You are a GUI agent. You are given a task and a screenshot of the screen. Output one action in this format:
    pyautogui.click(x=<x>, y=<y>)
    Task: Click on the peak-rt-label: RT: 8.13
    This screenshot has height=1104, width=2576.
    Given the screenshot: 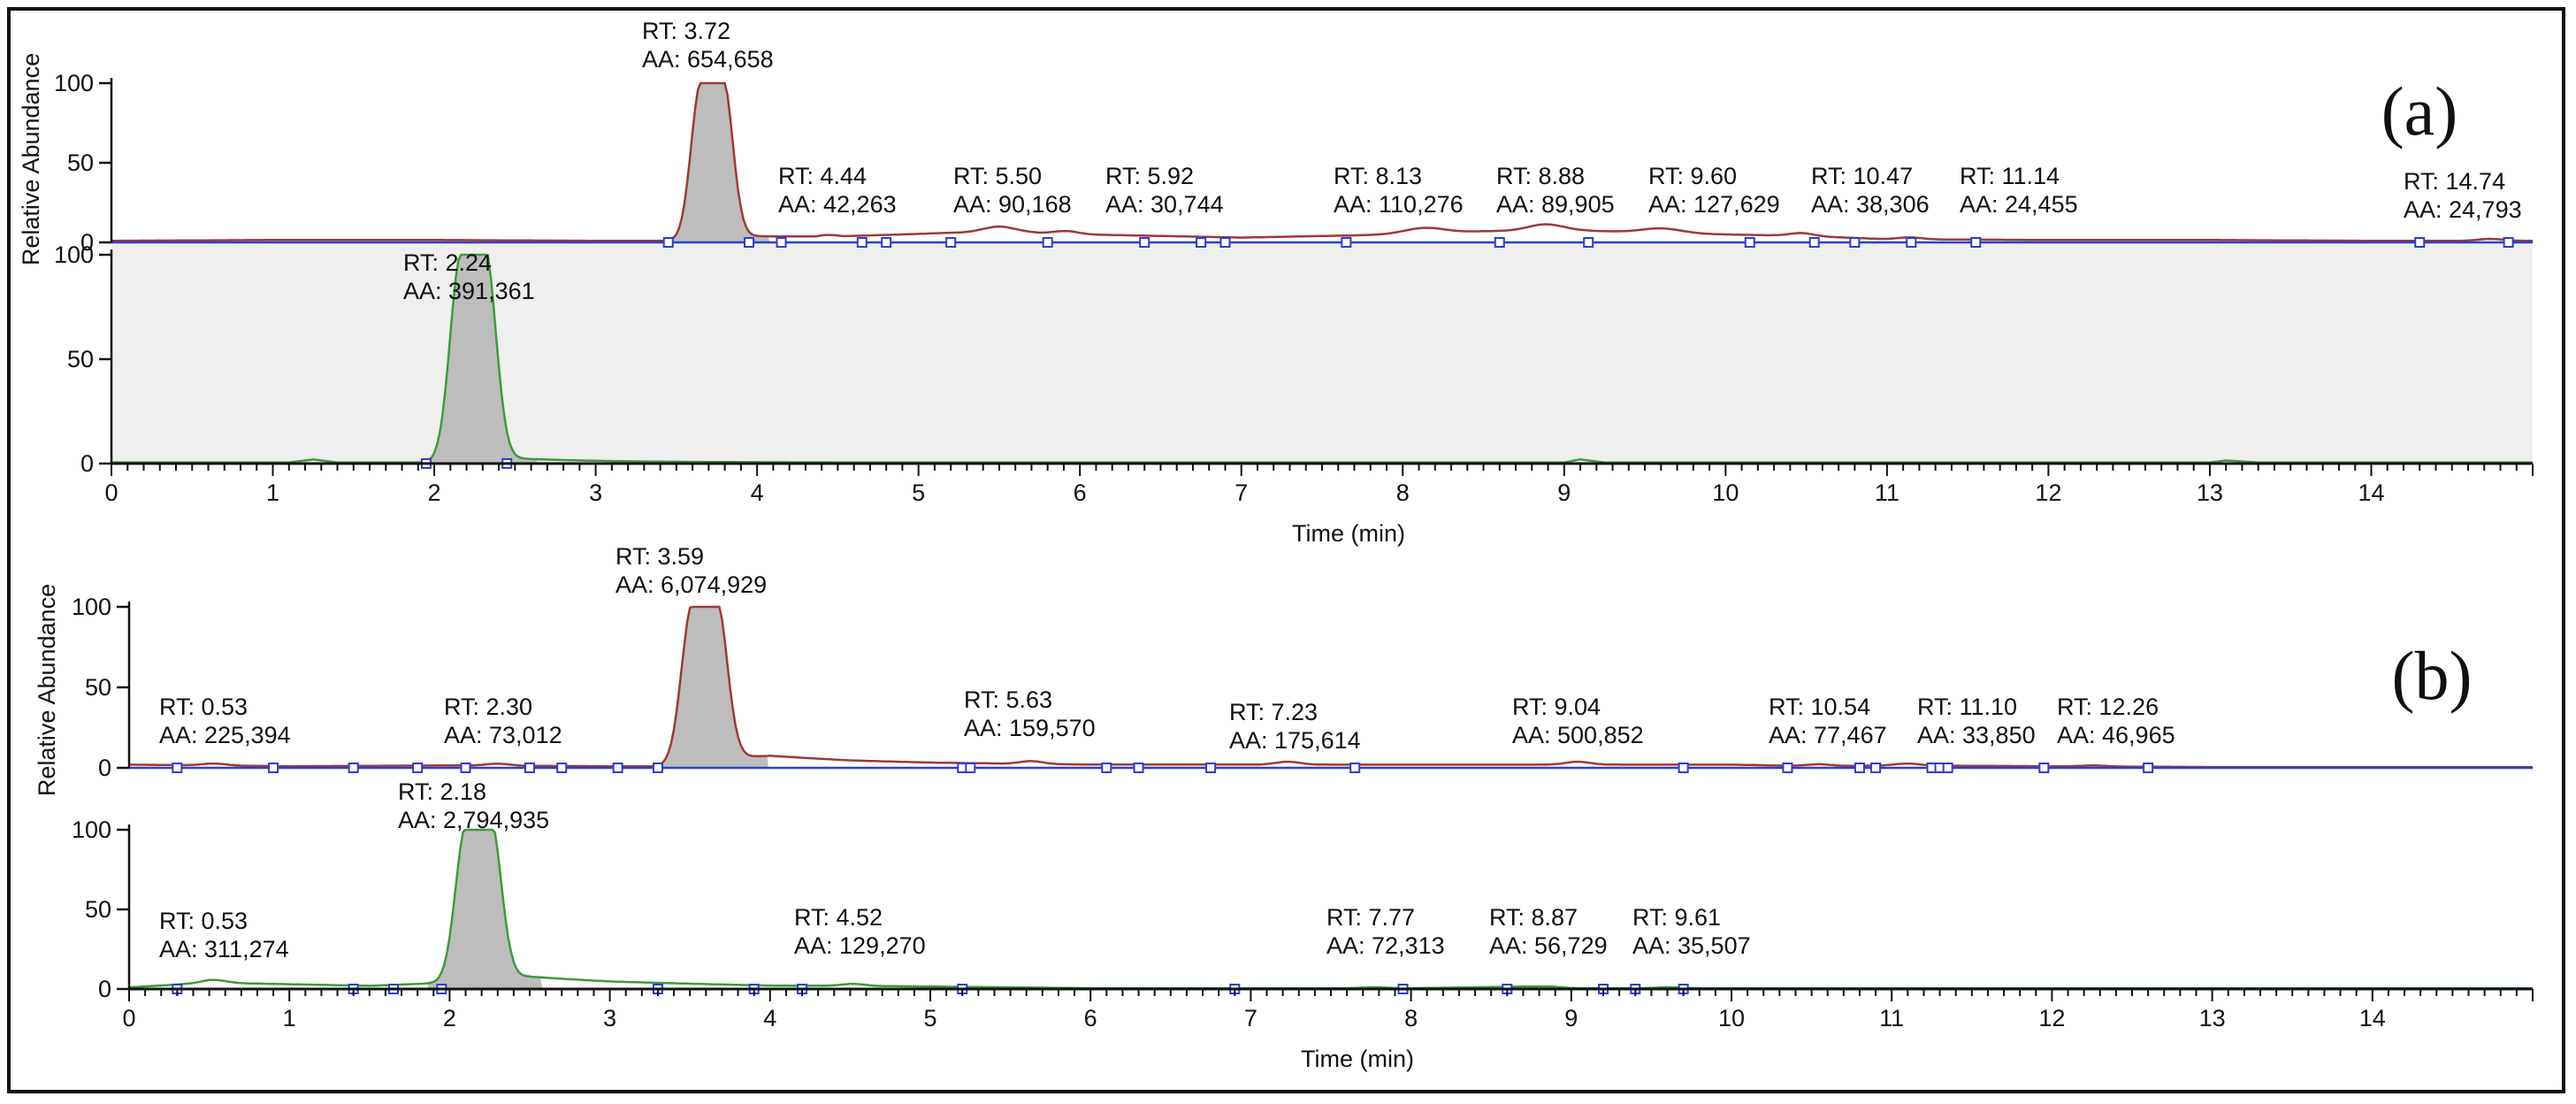 What is the action you would take?
    pyautogui.click(x=1378, y=176)
    